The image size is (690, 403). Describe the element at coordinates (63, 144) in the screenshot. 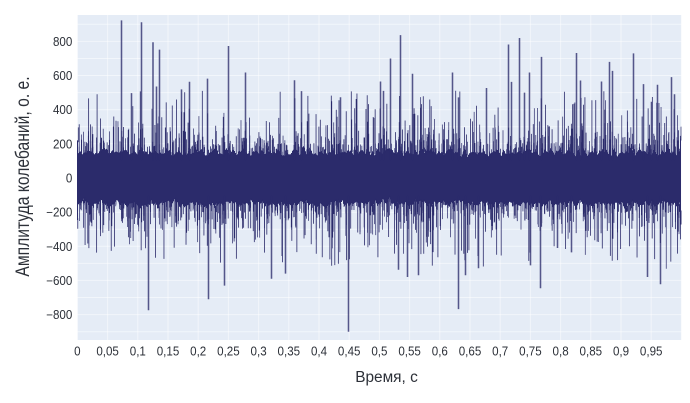

I see `svg-text: 200` at that location.